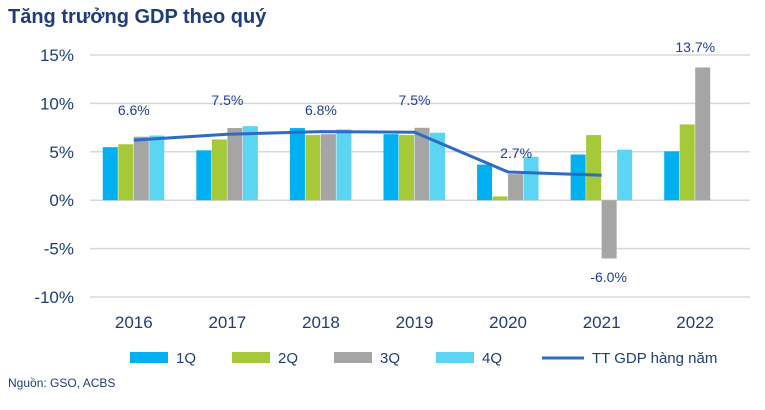 The height and width of the screenshot is (410, 765). Describe the element at coordinates (703, 134) in the screenshot. I see `bar-3Q-2022` at that location.